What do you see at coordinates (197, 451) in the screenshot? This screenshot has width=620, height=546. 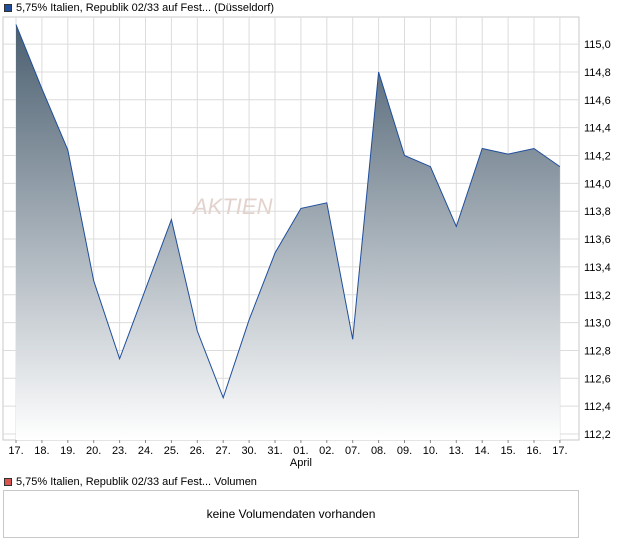 I see `x-tick-label: 26.` at bounding box center [197, 451].